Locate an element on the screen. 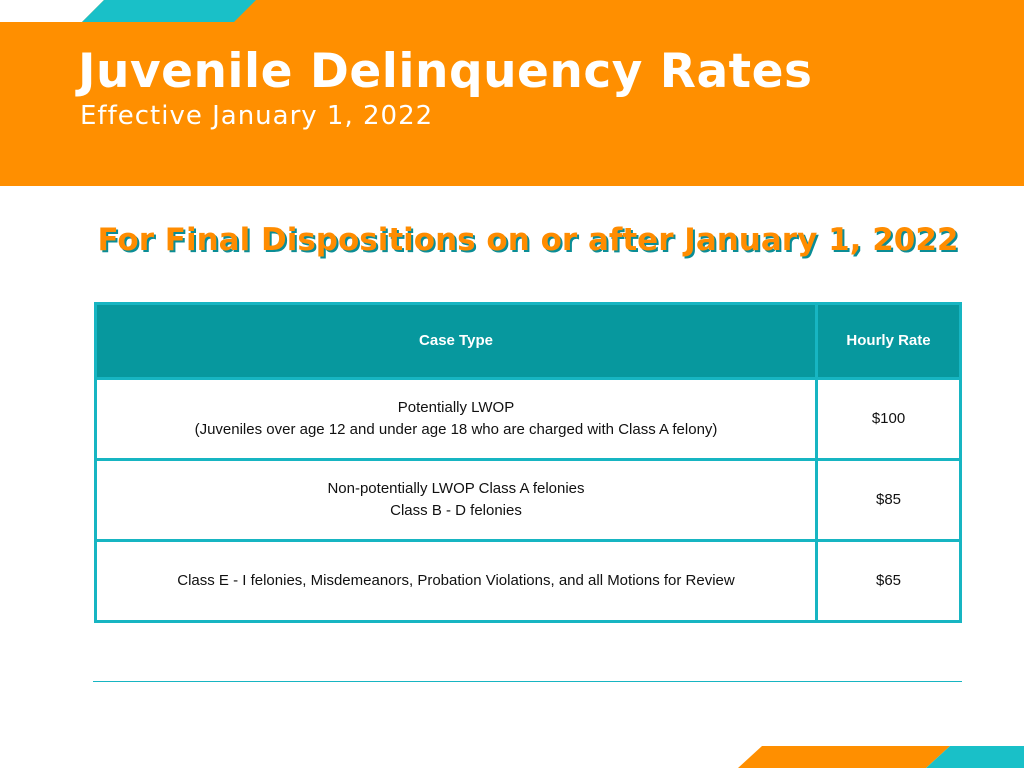 The image size is (1024, 768). divider is located at coordinates (527, 681).